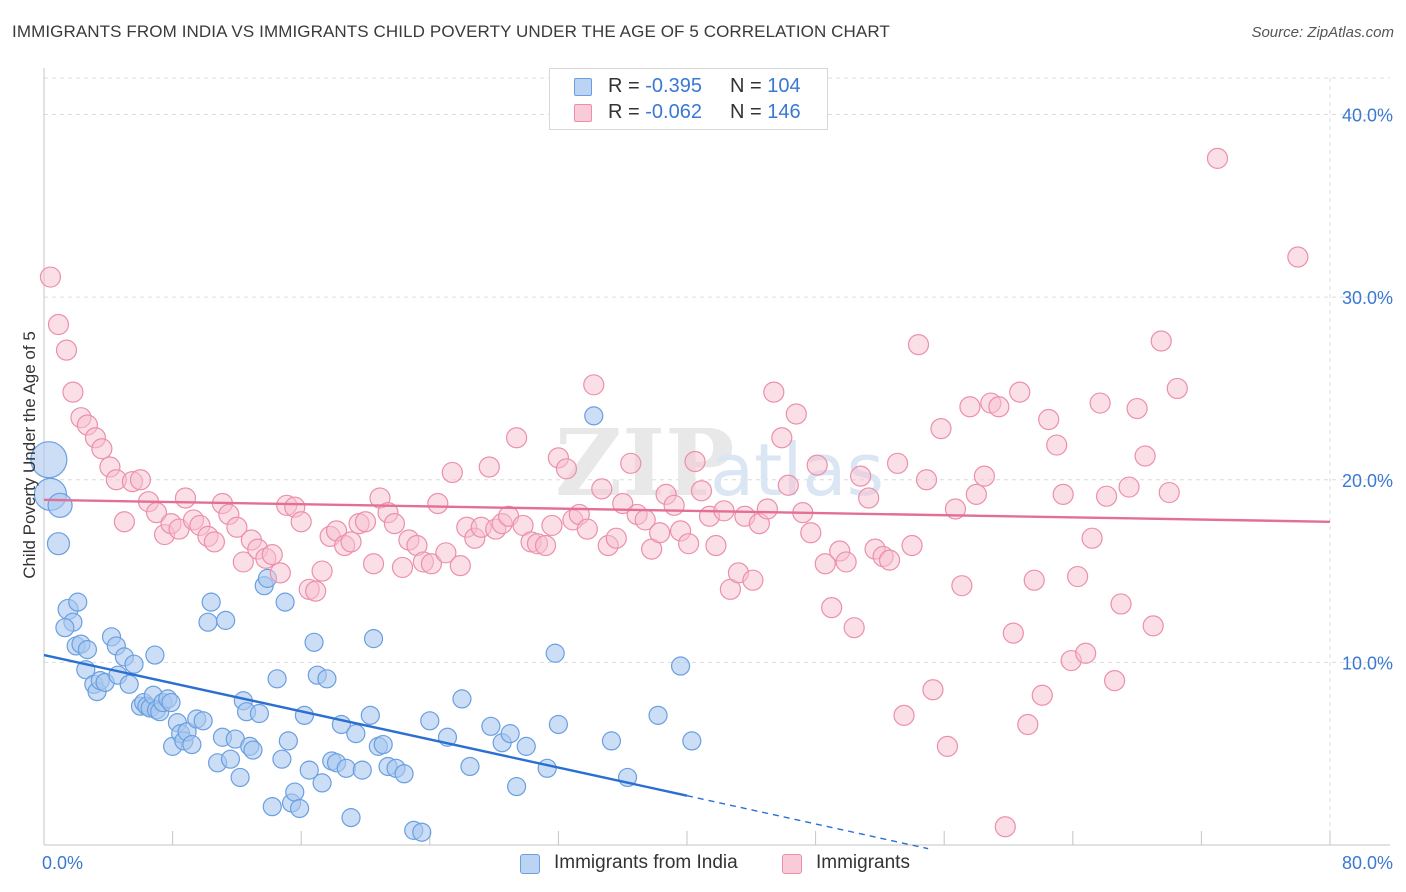  What do you see at coordinates (627, 112) in the screenshot?
I see `r-label: R =` at bounding box center [627, 112].